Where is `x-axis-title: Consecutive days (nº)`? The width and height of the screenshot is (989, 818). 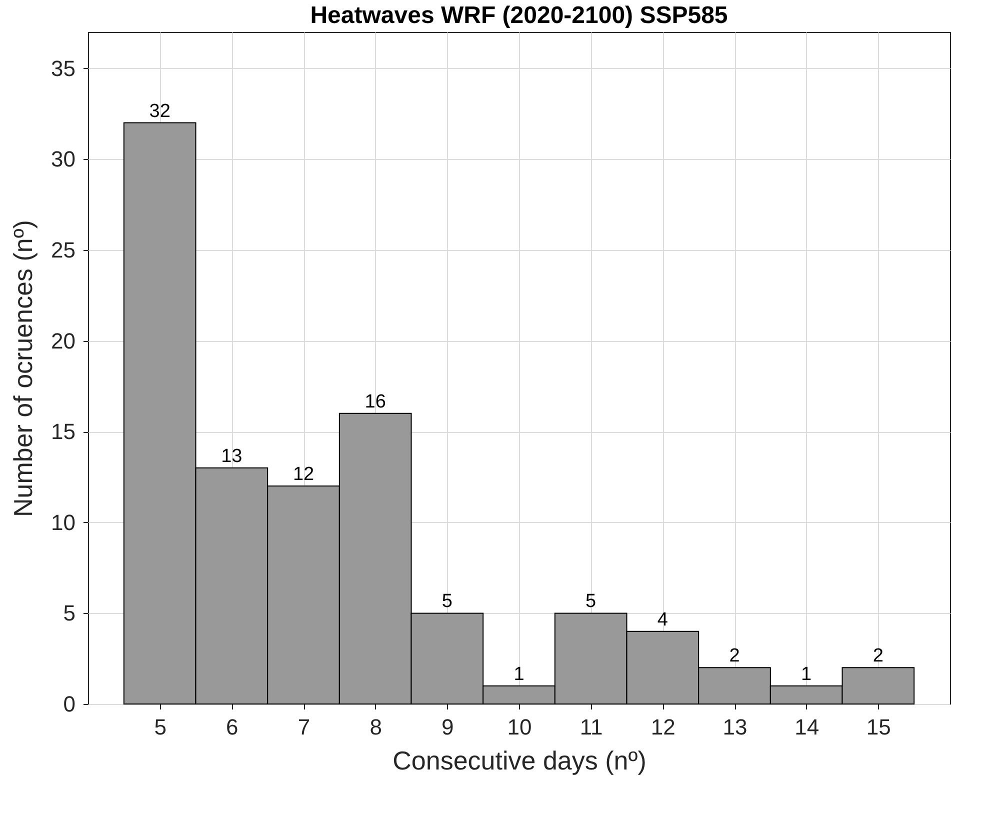
x-axis-title: Consecutive days (nº) is located at coordinates (519, 761).